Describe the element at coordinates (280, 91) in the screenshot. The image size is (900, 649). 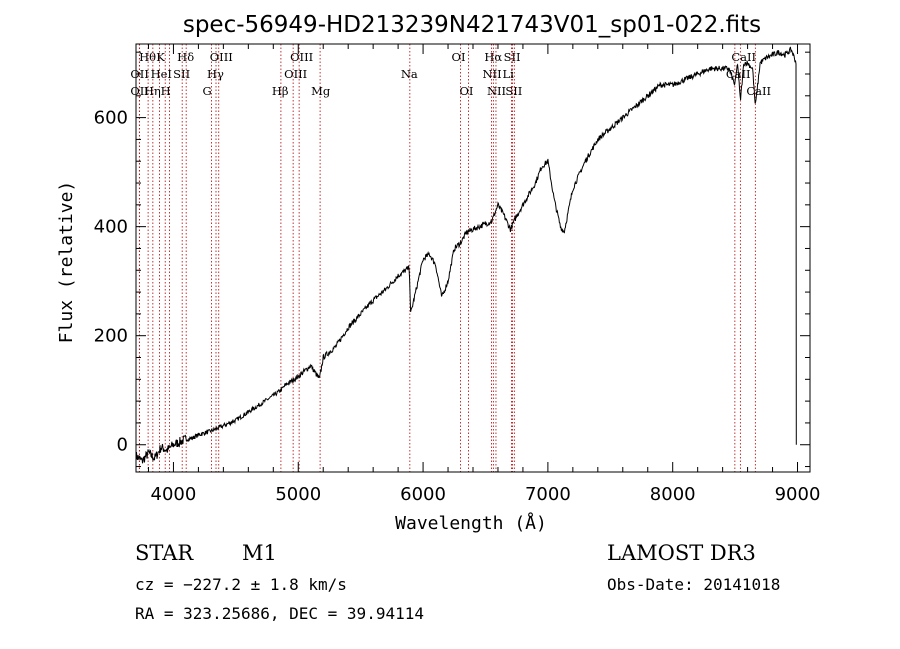
I see `spectral-line-label: Hβ` at that location.